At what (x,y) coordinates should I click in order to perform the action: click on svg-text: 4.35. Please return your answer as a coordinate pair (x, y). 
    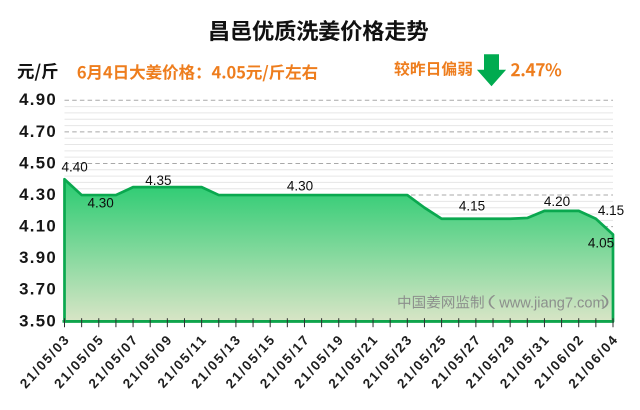
    Looking at the image, I should click on (158, 180).